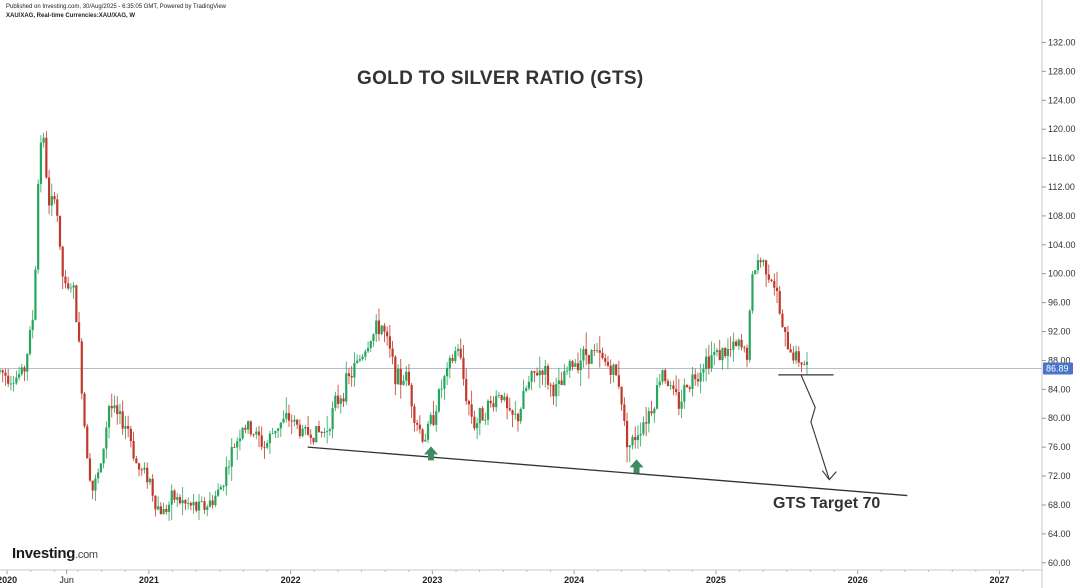  I want to click on logo-brand: Investing, so click(44, 553).